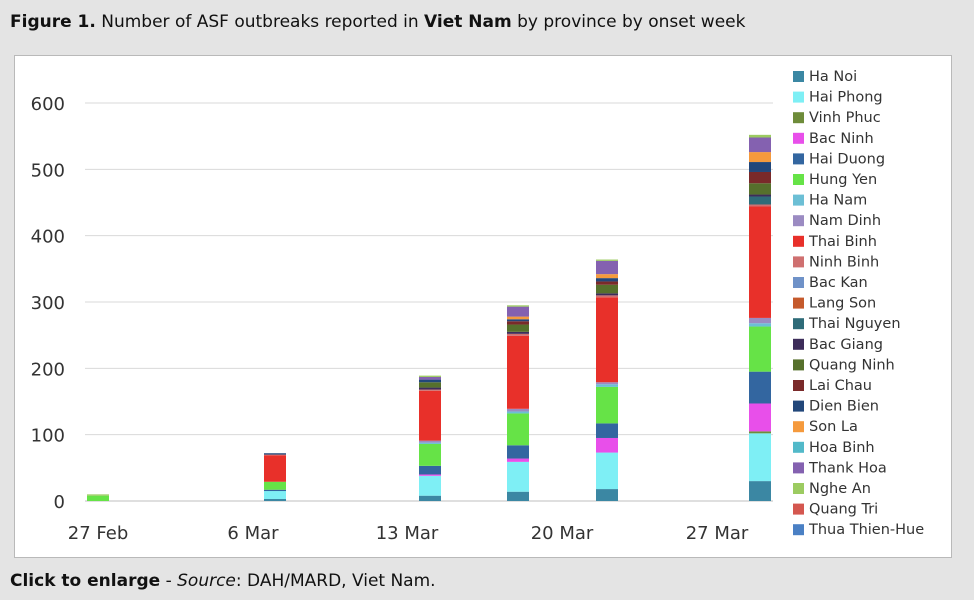 The image size is (974, 600). Describe the element at coordinates (845, 118) in the screenshot. I see `legend-label: Vinh Phuc` at that location.